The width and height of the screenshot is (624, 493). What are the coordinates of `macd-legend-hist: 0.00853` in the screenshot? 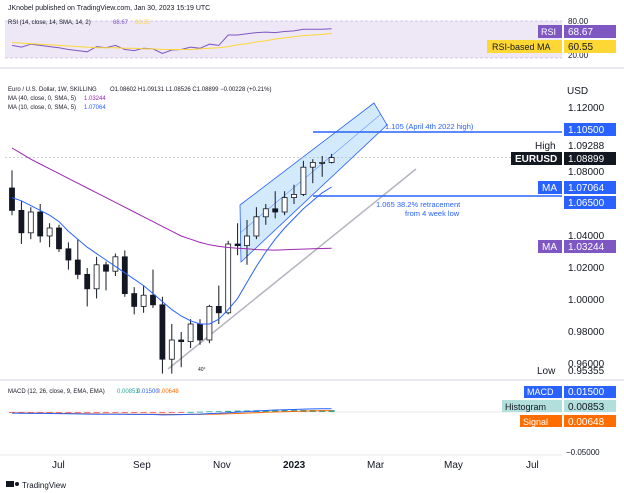 It's located at (128, 392).